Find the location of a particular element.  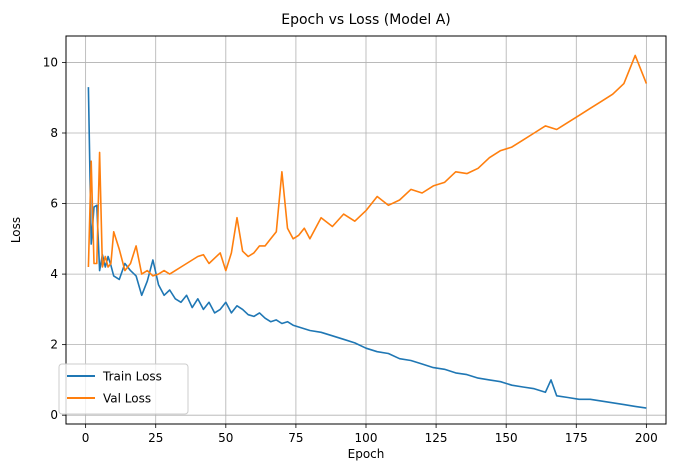

legend-label-train-loss: Train Loss is located at coordinates (132, 377).